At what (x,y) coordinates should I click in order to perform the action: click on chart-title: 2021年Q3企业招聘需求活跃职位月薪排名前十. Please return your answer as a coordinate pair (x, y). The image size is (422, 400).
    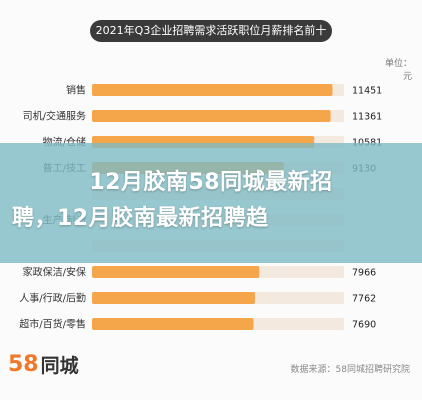
    Looking at the image, I should click on (211, 31).